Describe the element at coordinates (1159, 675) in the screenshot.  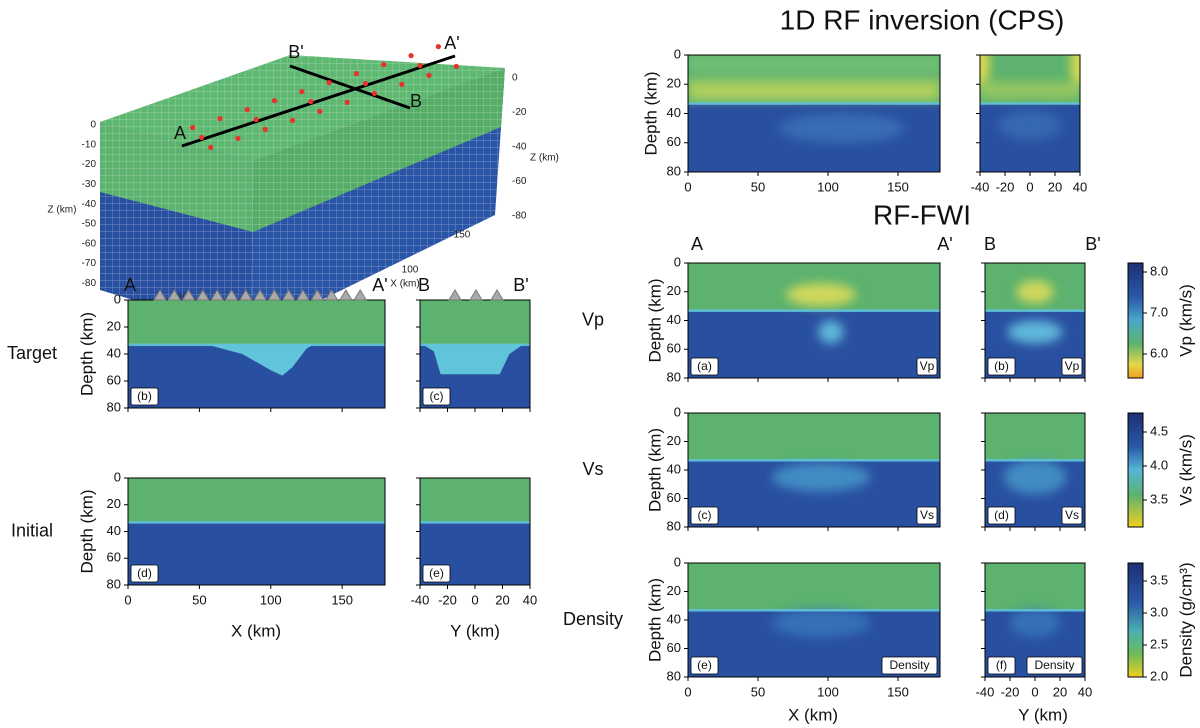
I see `colorbar-tick-label: 2.0` at that location.